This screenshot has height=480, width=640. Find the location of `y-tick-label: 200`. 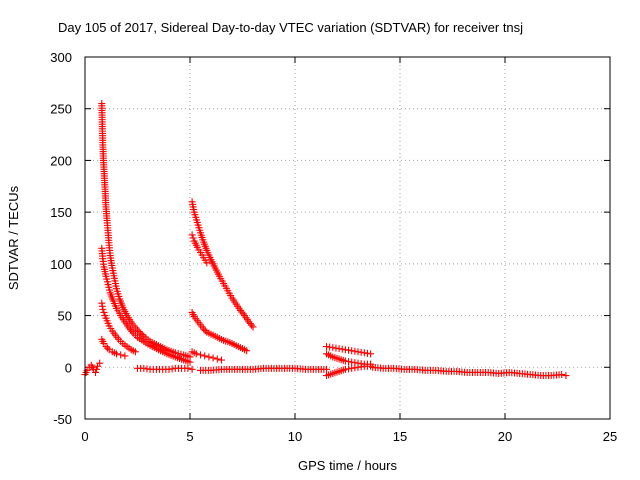

y-tick-label: 200 is located at coordinates (61, 160).